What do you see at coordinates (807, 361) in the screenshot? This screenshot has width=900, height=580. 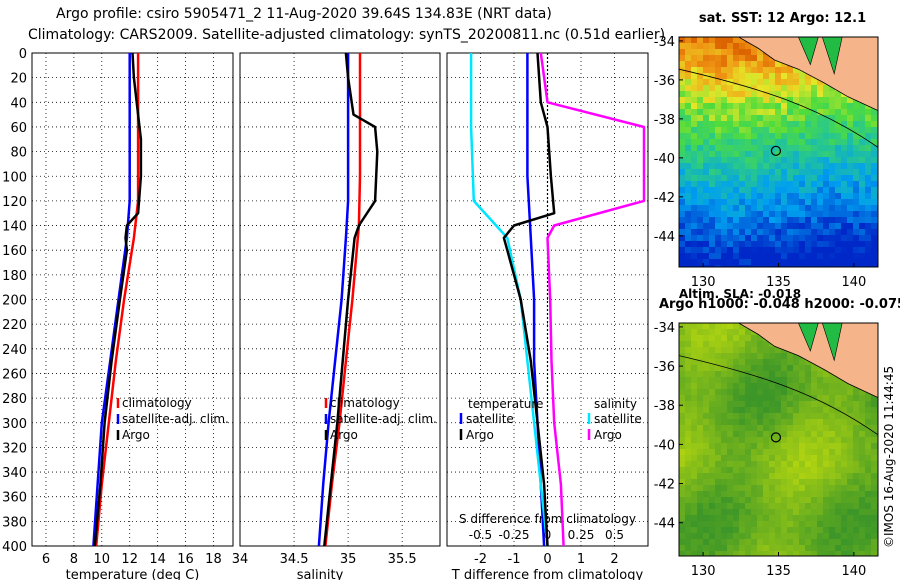 I see `land-mass` at bounding box center [807, 361].